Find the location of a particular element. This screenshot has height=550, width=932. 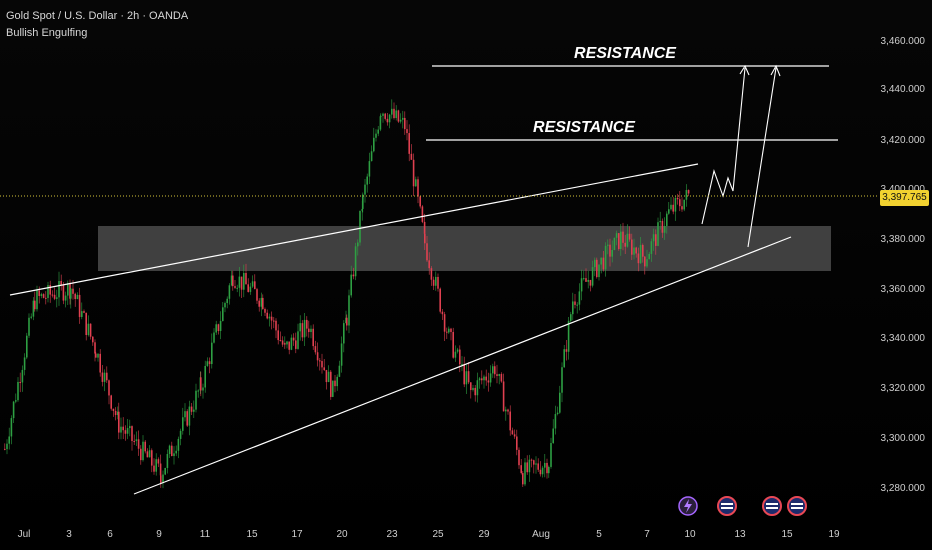

projection-path is located at coordinates (723, 146).